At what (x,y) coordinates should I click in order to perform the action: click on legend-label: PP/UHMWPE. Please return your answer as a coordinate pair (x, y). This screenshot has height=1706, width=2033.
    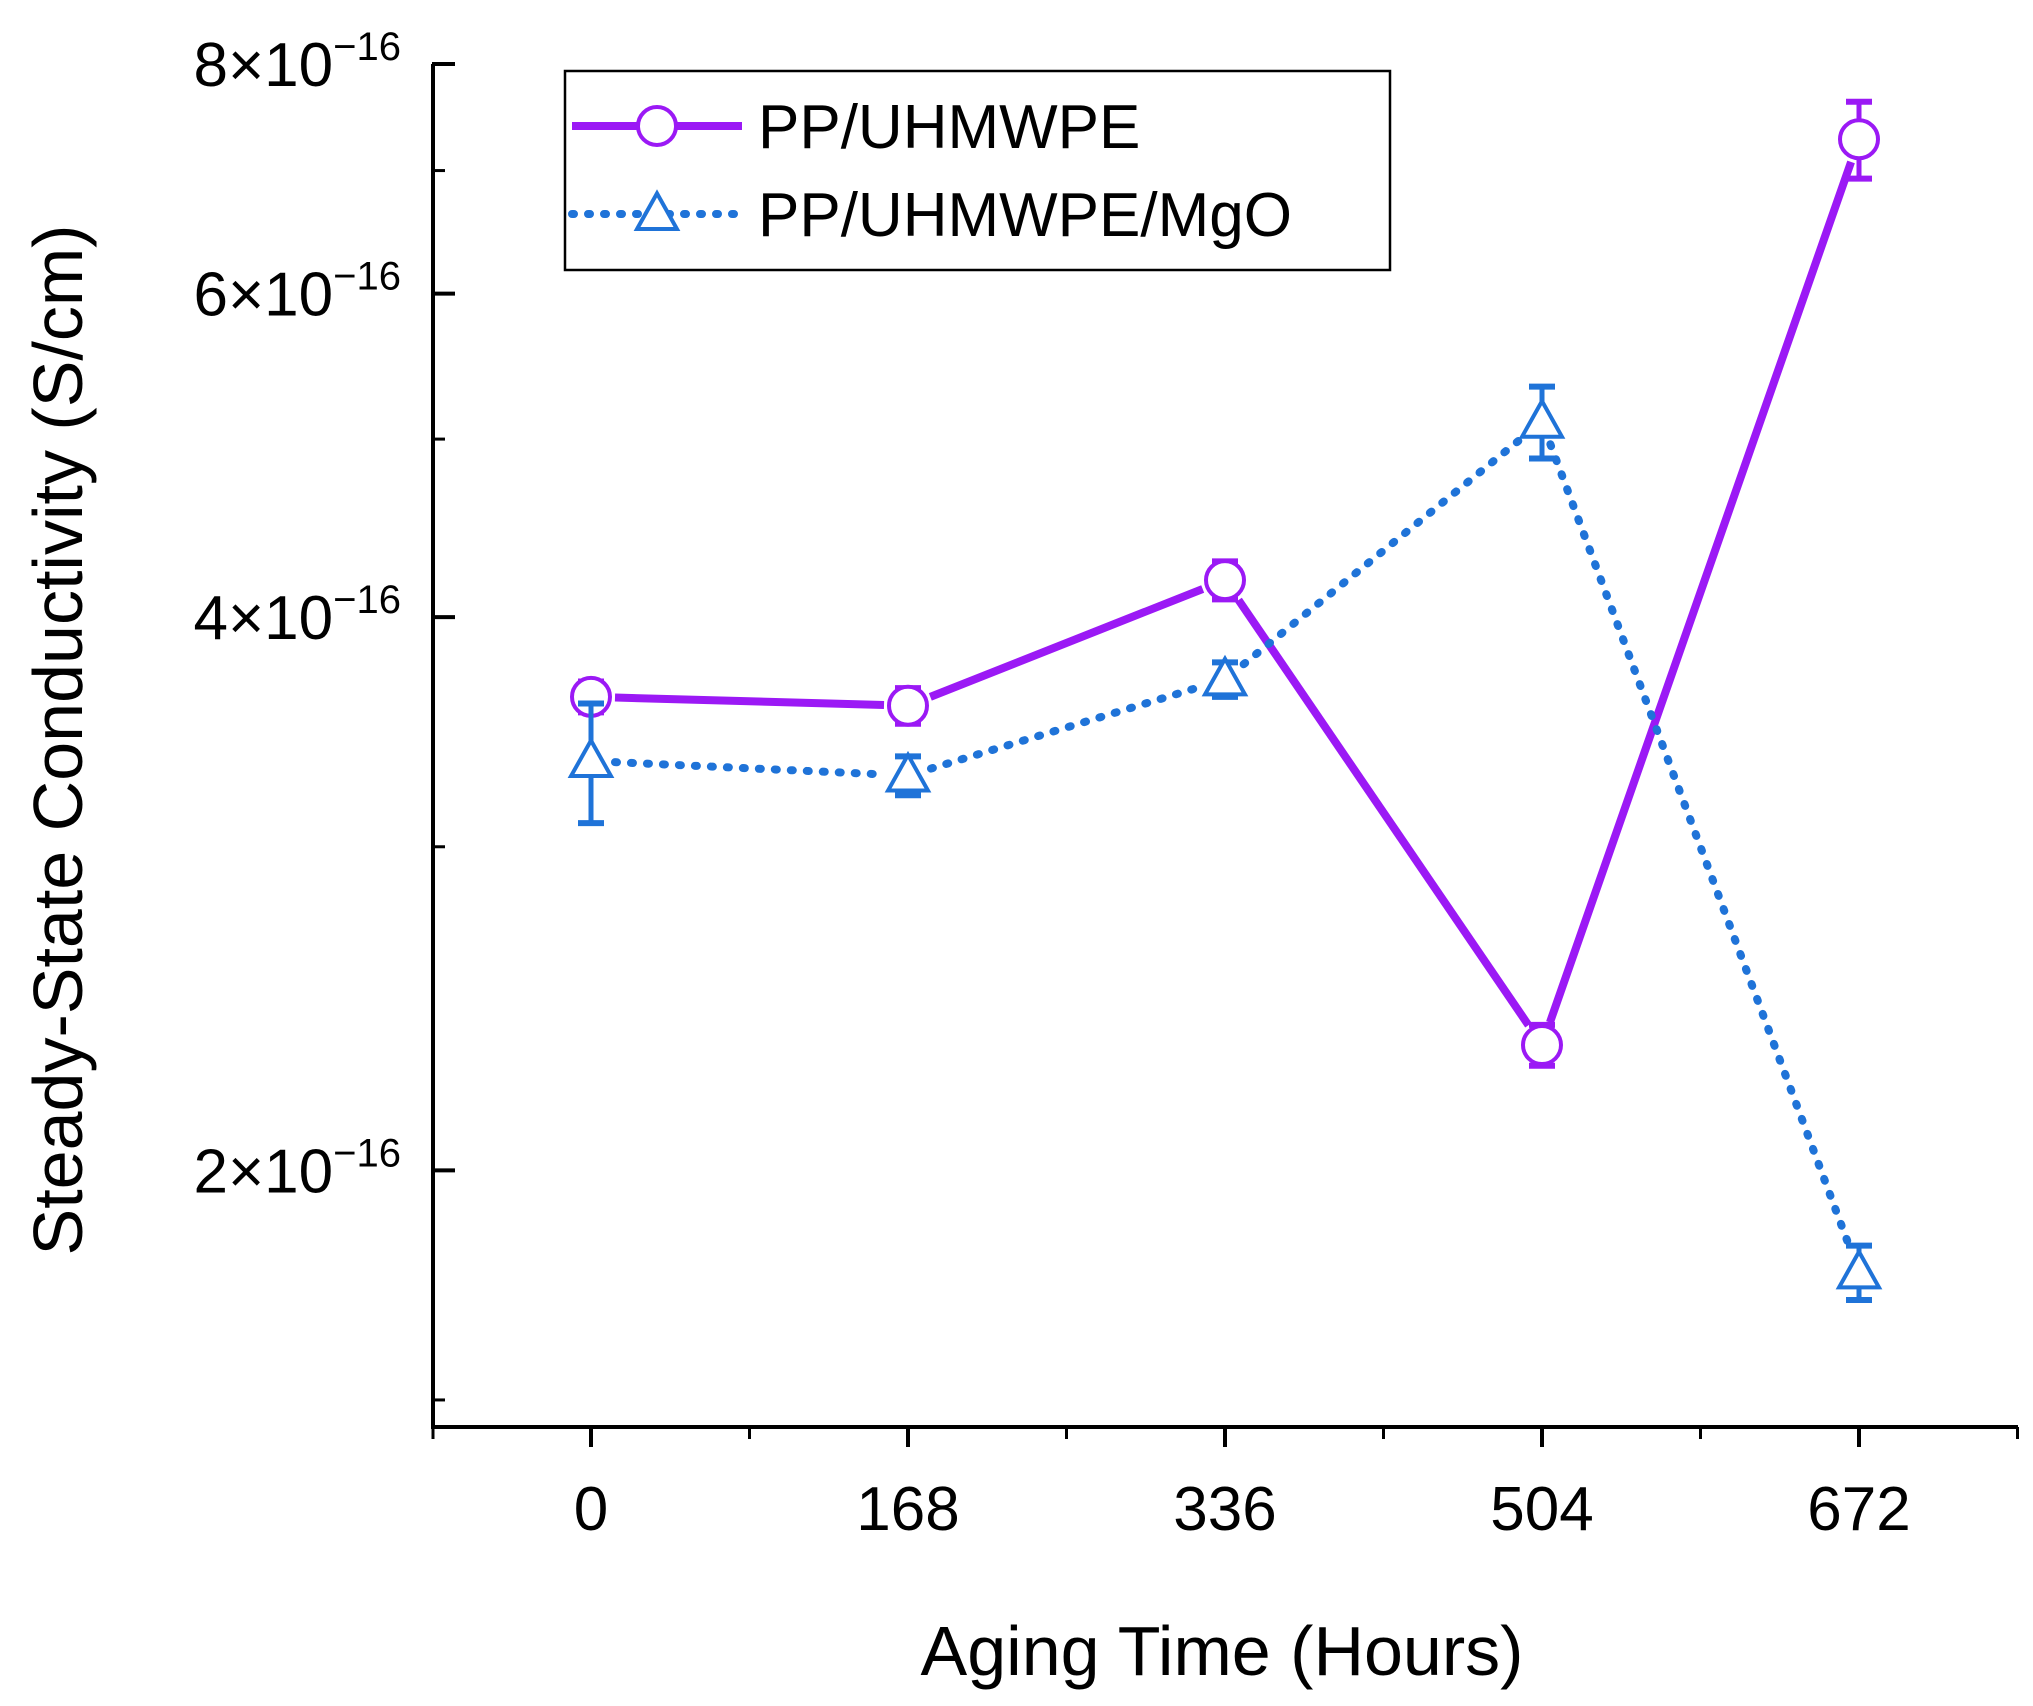
    Looking at the image, I should click on (949, 127).